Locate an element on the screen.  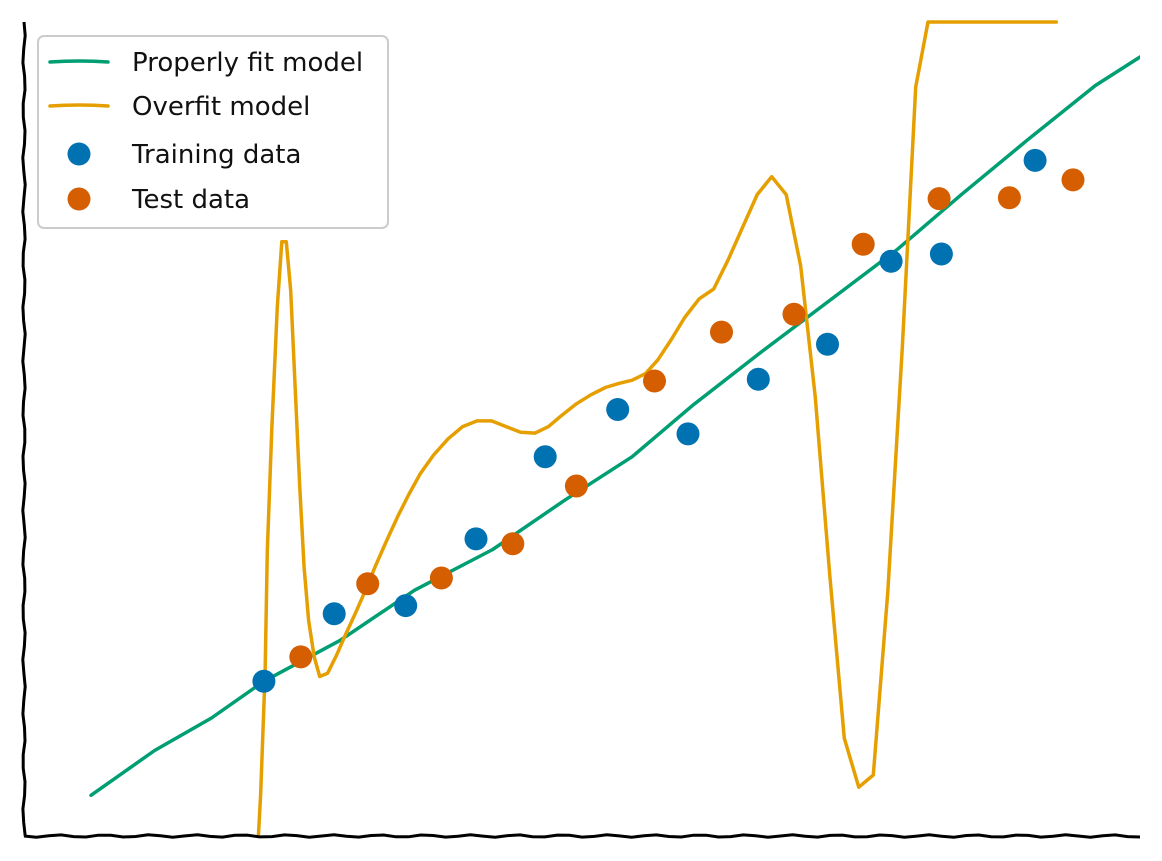
y-axis-line is located at coordinates (24, 429).